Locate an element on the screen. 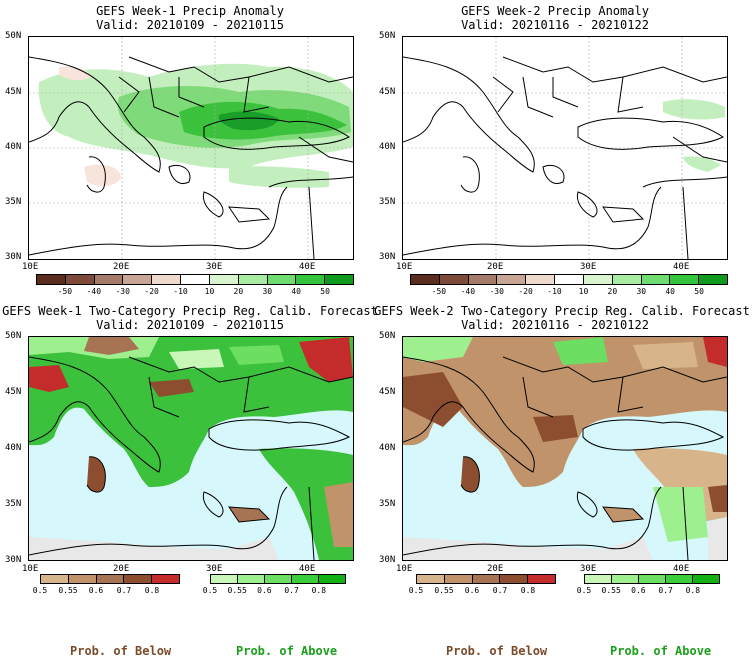 Image resolution: width=752 pixels, height=662 pixels. anomaly-colorbar-week2-label: 30 is located at coordinates (641, 291).